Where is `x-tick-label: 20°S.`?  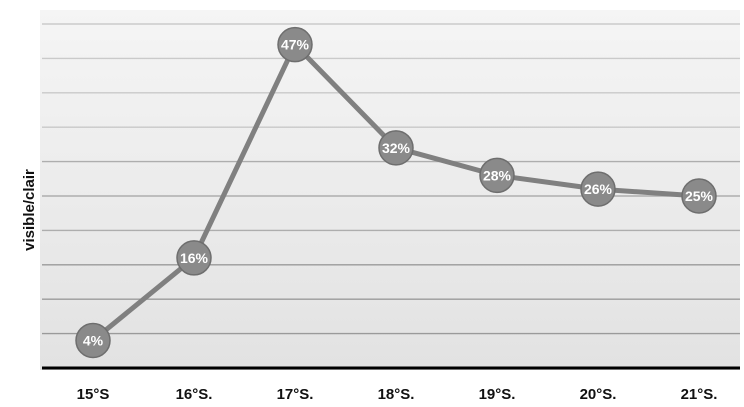 x-tick-label: 20°S. is located at coordinates (598, 394).